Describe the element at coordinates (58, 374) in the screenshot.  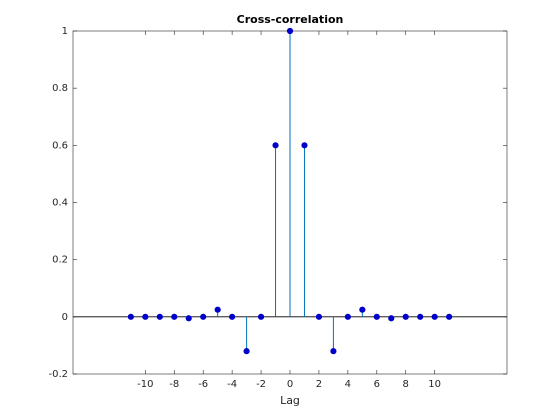
I see `y-tick-label: -0.2` at that location.